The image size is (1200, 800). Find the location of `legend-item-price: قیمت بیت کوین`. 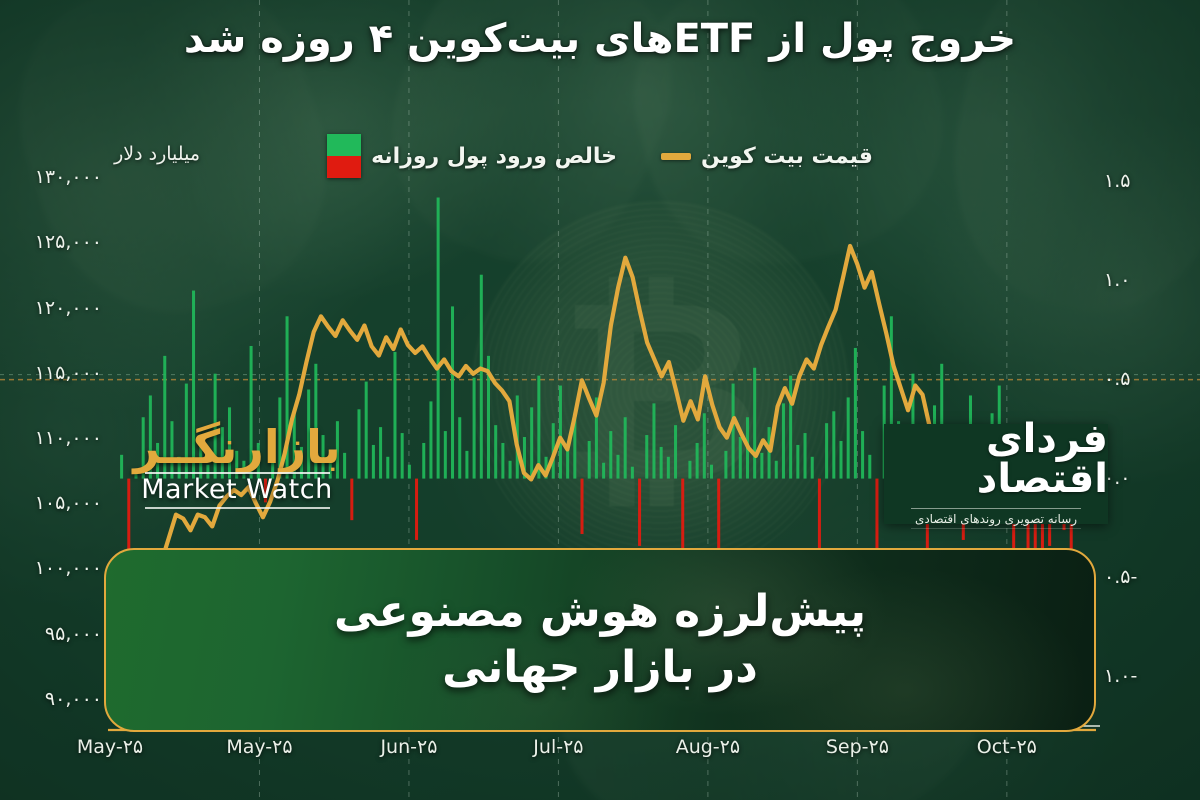

legend-item-price: قیمت بیت کوین is located at coordinates (767, 156).